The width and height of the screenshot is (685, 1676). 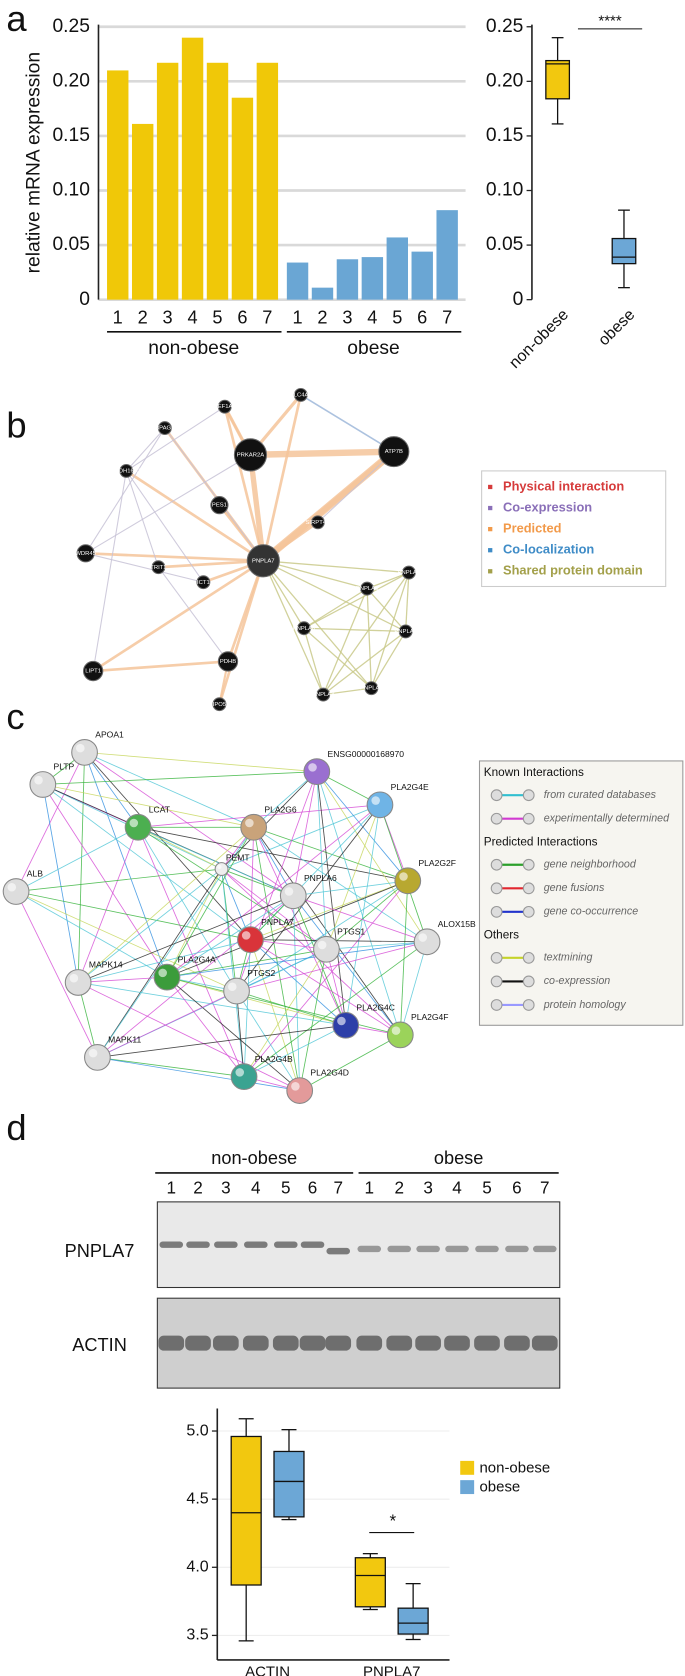 I want to click on y-tick-label: 4.0, so click(x=197, y=1567).